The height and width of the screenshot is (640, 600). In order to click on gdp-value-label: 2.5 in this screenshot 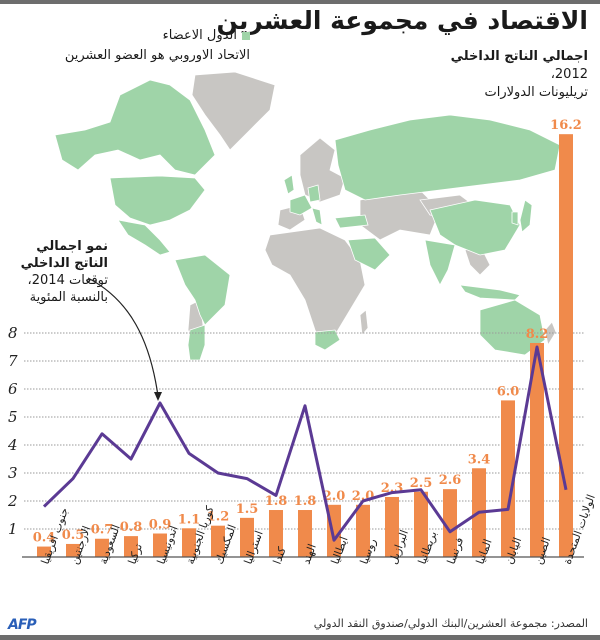, I will do `click(421, 483)`.